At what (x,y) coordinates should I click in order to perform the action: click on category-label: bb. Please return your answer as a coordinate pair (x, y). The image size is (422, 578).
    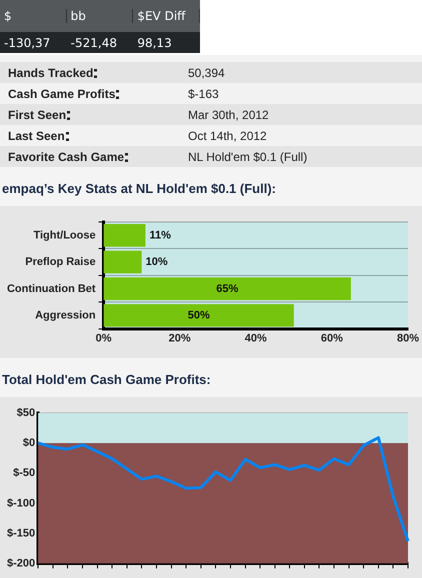
    Looking at the image, I should click on (100, 16).